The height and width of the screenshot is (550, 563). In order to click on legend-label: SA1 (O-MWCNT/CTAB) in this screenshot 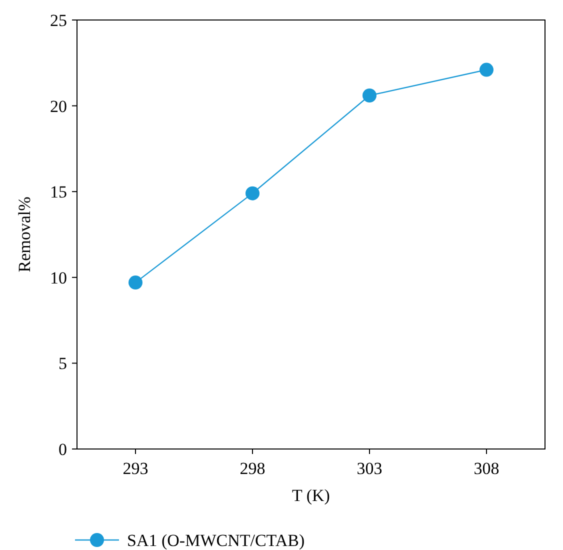, I will do `click(216, 540)`.